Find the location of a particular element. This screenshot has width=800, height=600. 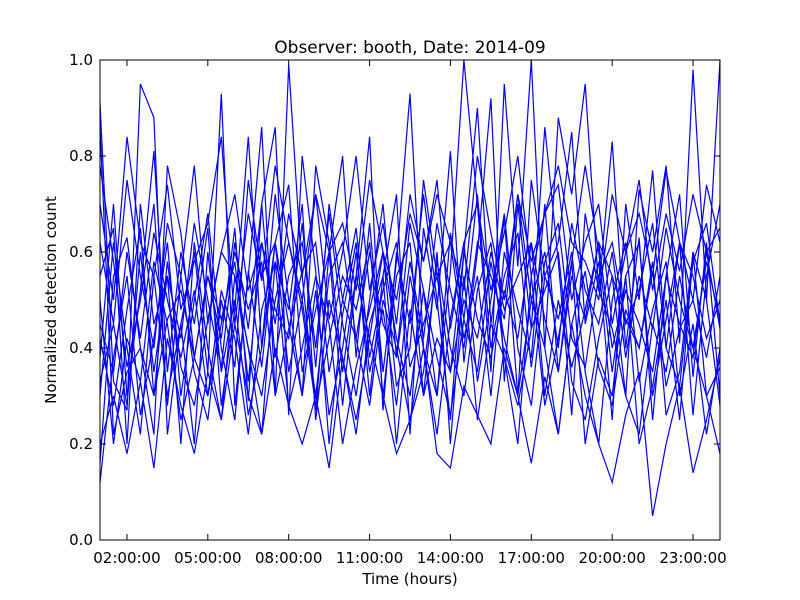

x-tick-label: 14:00:00 is located at coordinates (450, 558).